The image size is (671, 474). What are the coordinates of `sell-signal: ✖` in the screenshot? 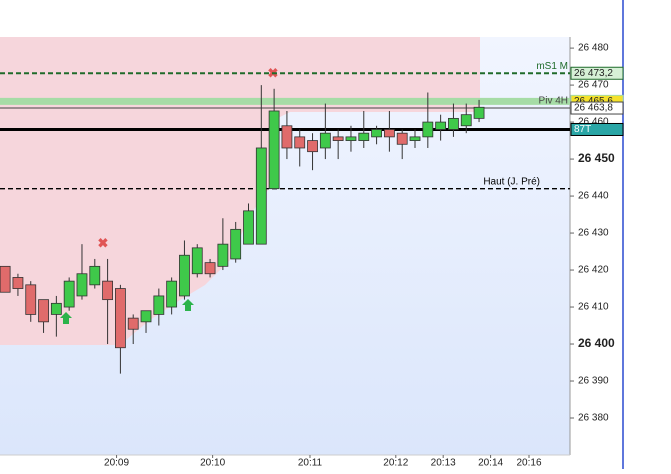 It's located at (103, 242).